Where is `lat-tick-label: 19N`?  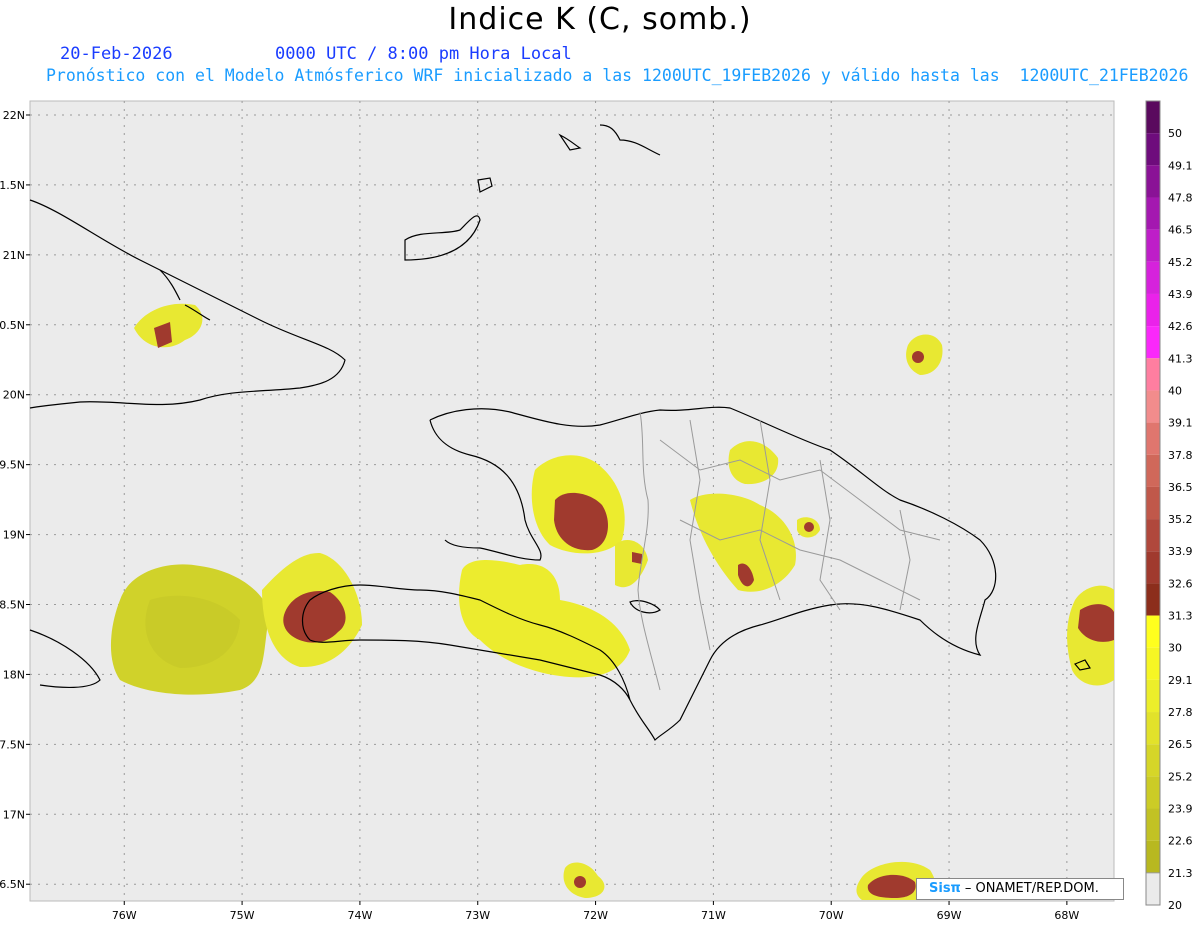 lat-tick-label: 19N is located at coordinates (14, 535).